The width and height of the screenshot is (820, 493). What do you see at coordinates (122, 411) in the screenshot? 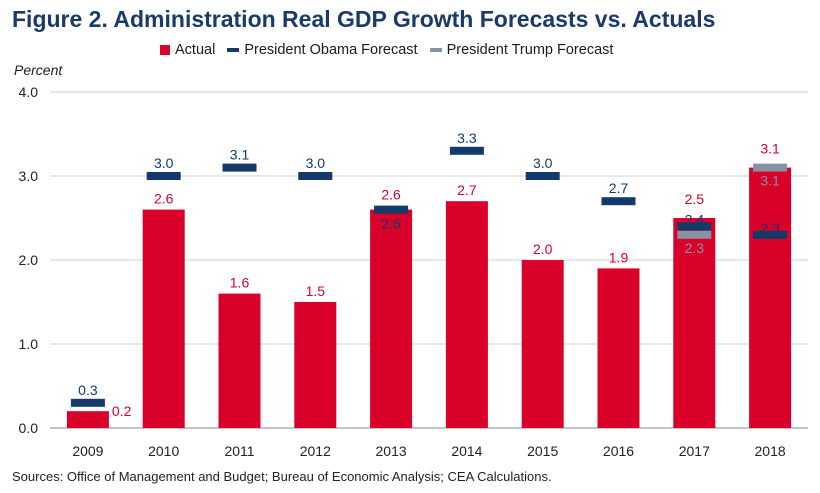
I see `data-label-actual: 0.2` at bounding box center [122, 411].